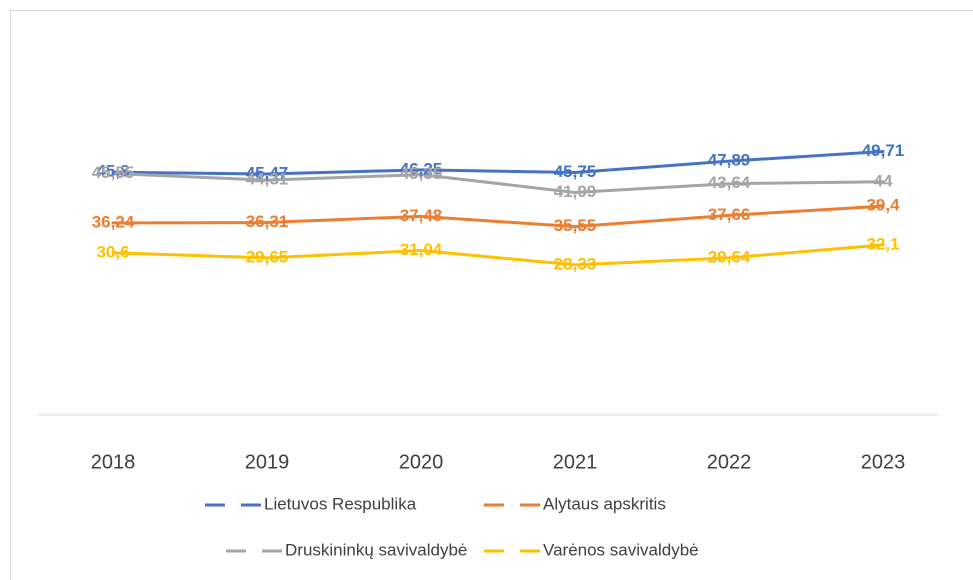 The width and height of the screenshot is (973, 580). What do you see at coordinates (575, 171) in the screenshot?
I see `data-label: 45,75` at bounding box center [575, 171].